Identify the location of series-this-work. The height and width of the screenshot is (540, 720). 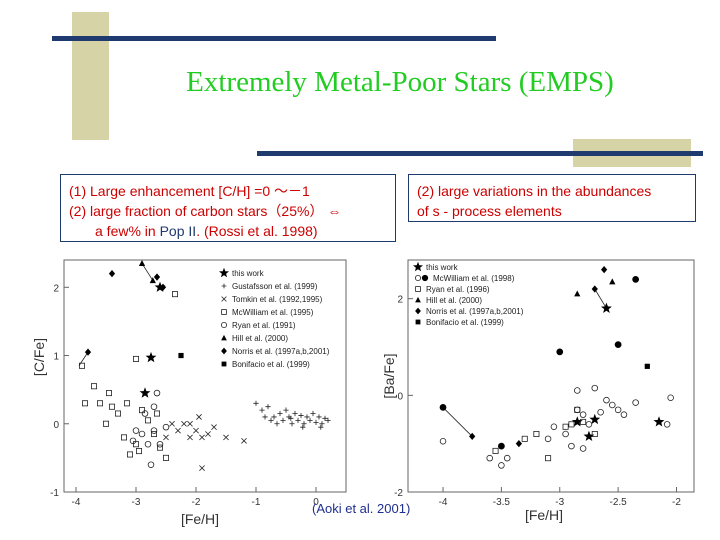
(152, 339).